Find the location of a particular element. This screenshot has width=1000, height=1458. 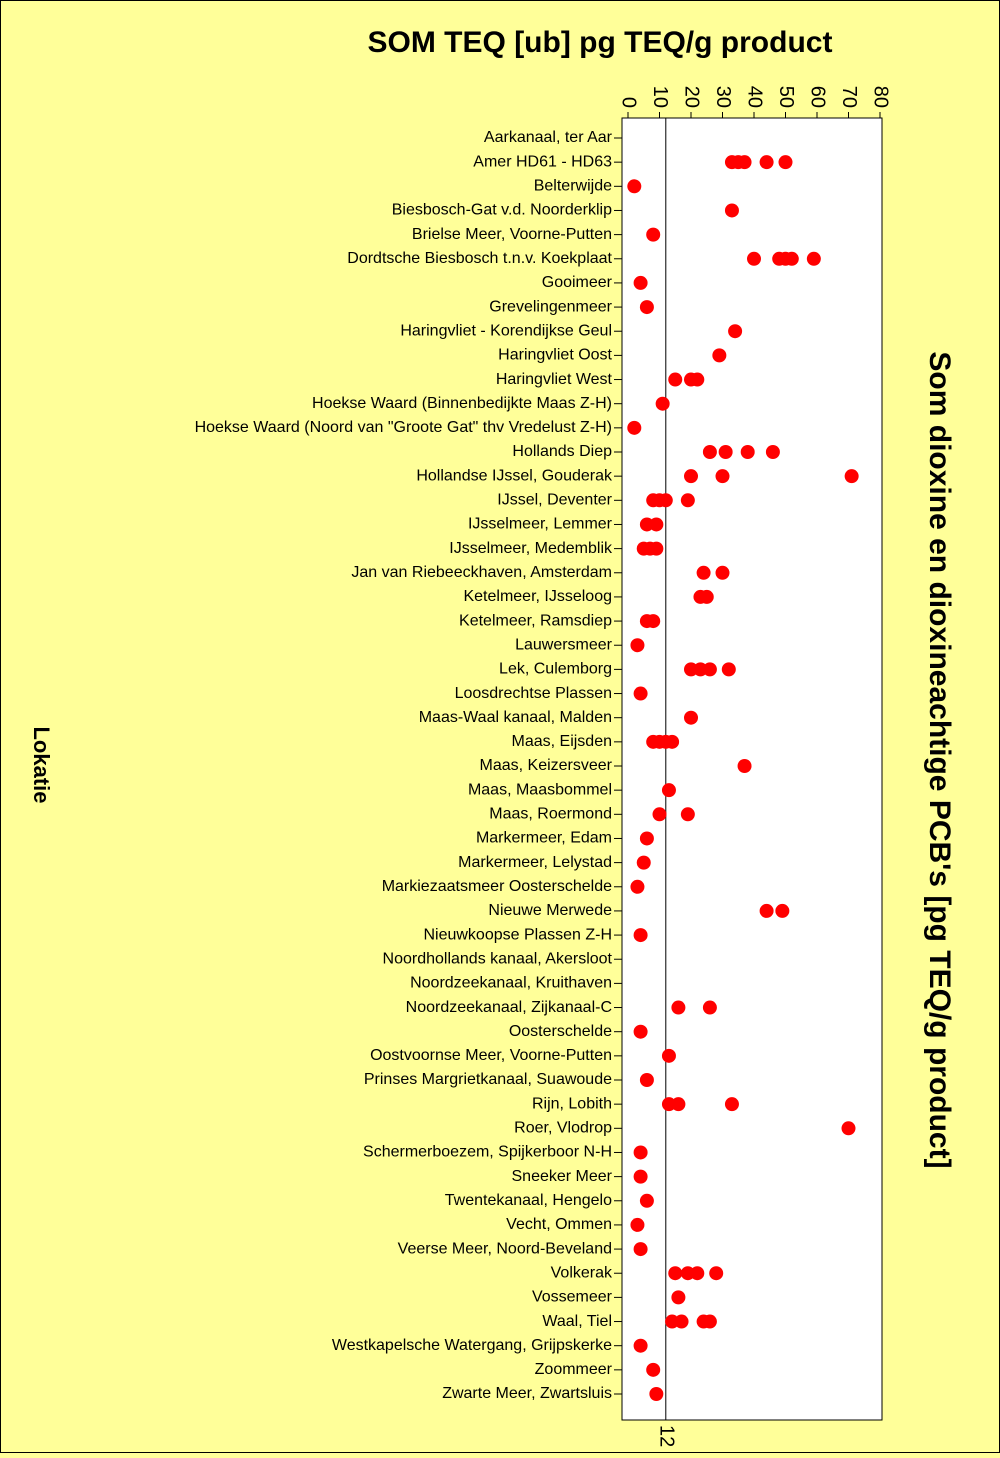

y-tick-label: Nieuwkoopse Plassen Z-H is located at coordinates (517, 934).